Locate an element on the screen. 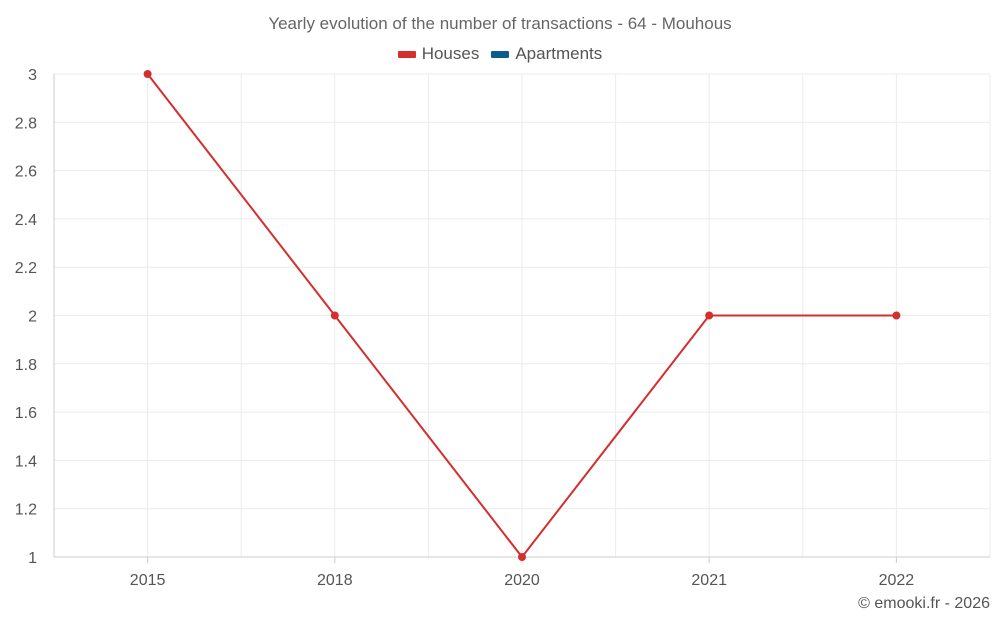  x-tick-label: 2020 is located at coordinates (522, 580).